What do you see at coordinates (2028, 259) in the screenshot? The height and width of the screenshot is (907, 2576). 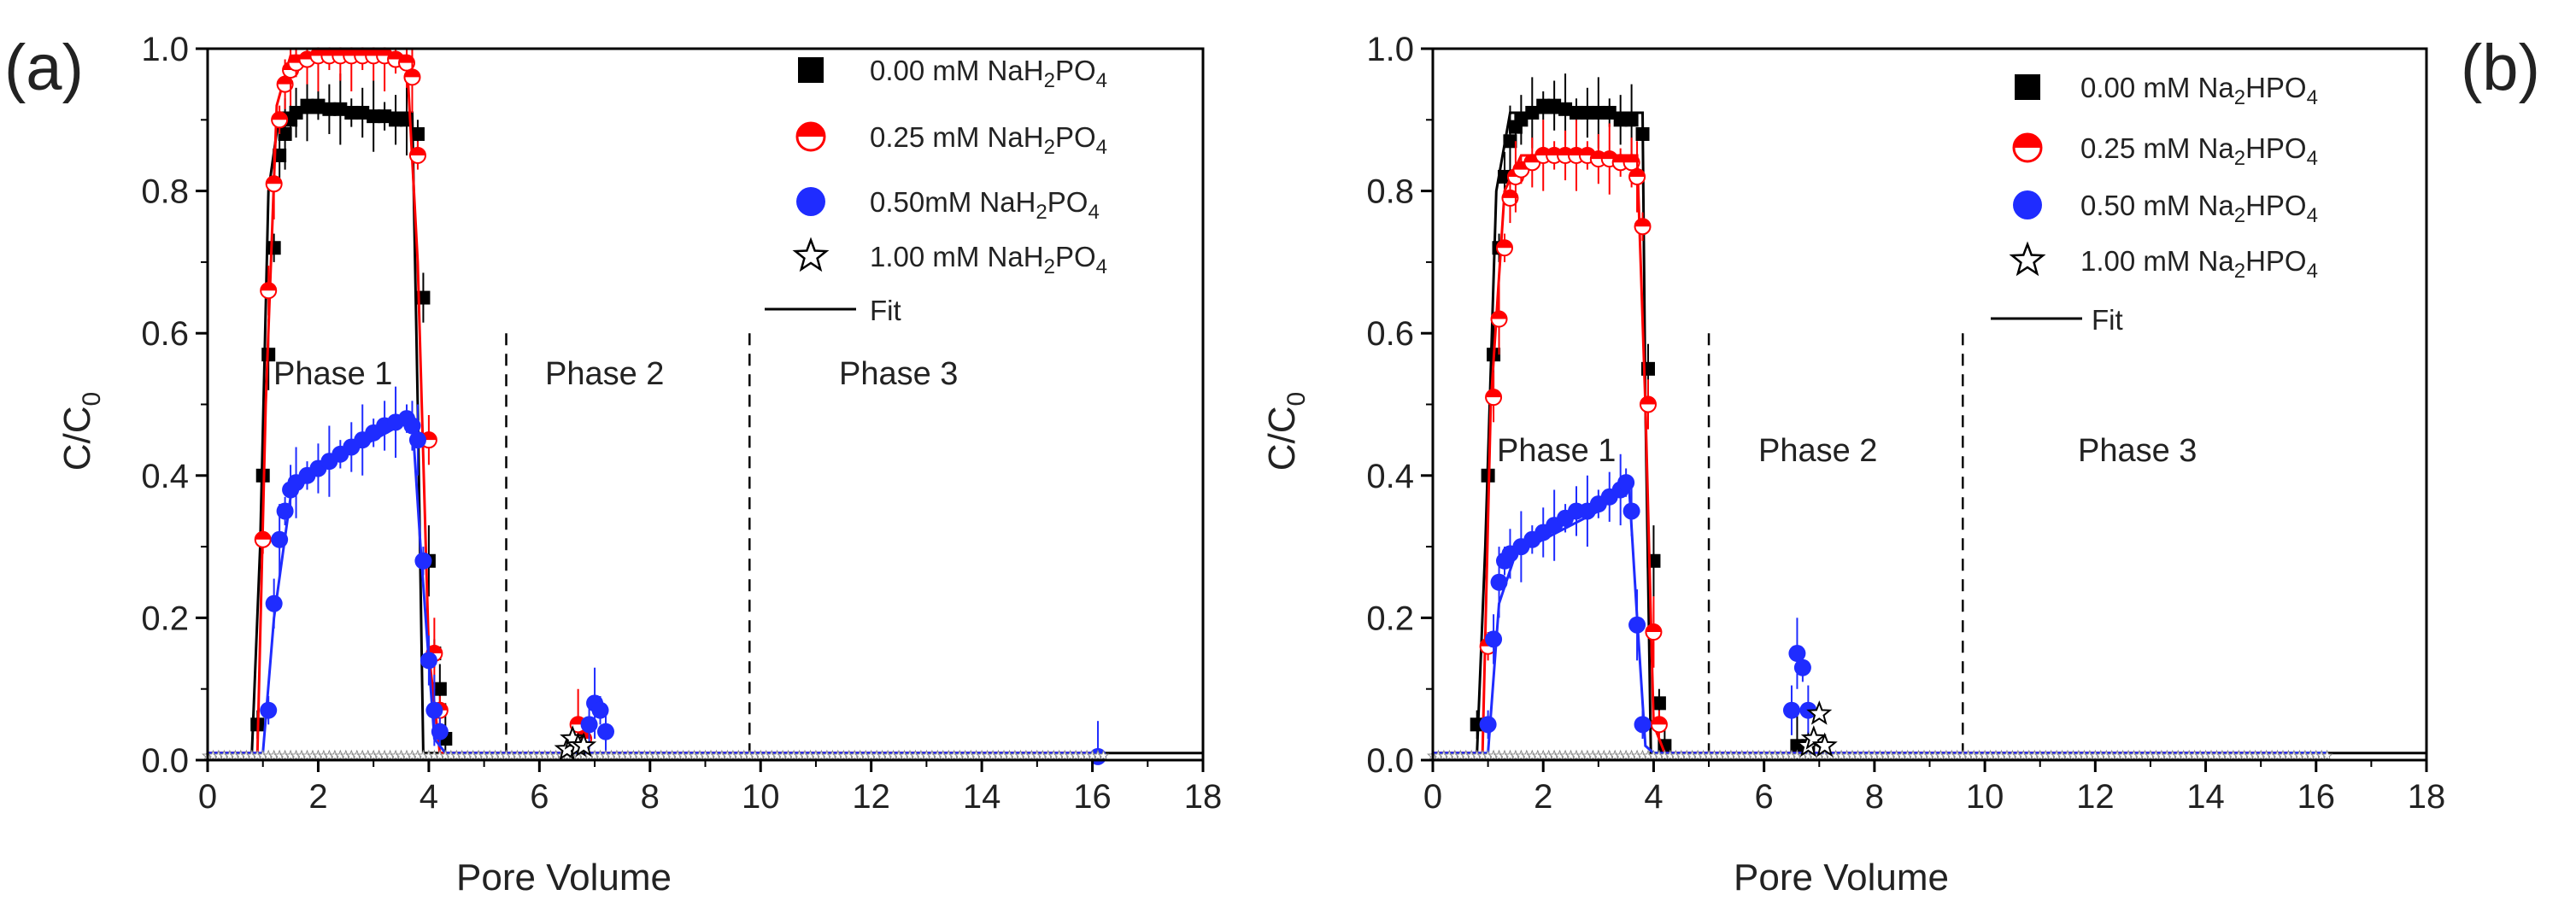 I see `legend-marker-star-b` at bounding box center [2028, 259].